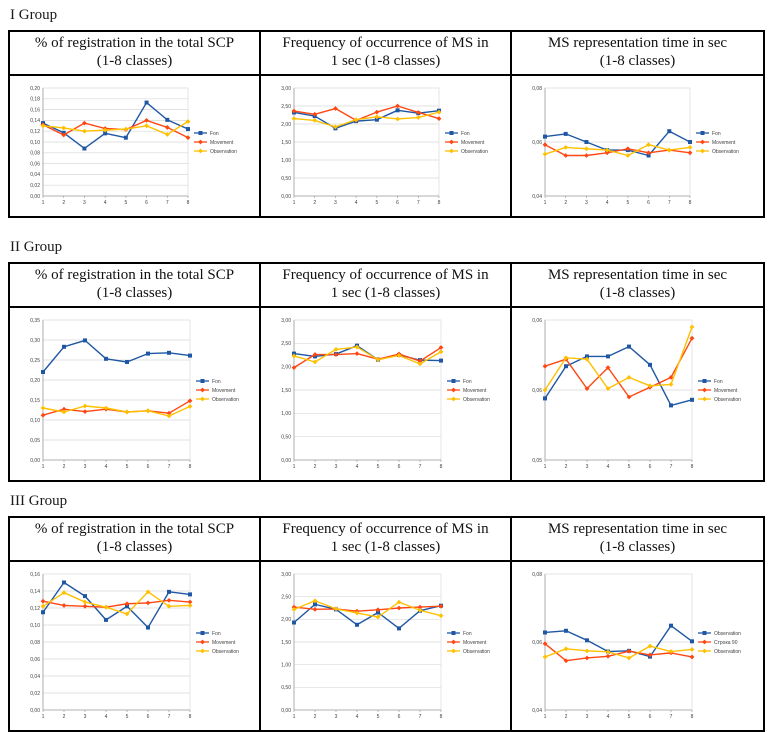 The height and width of the screenshot is (732, 772). What do you see at coordinates (35, 89) in the screenshot?
I see `svg-text: 0,20` at bounding box center [35, 89].